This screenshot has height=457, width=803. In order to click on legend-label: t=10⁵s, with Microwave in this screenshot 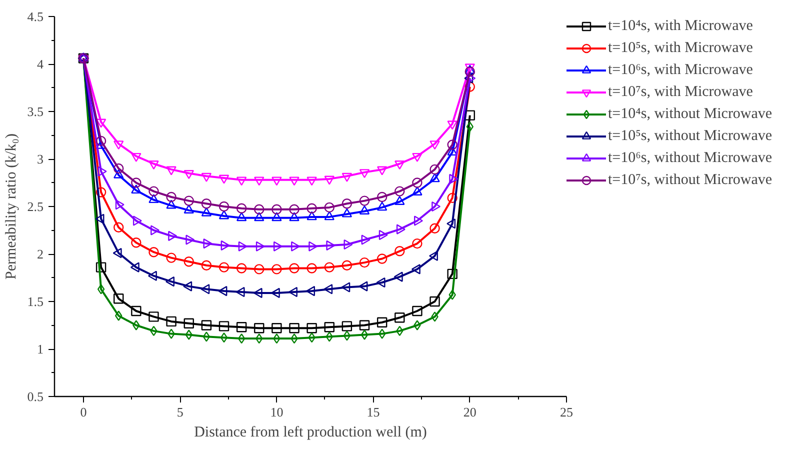, I will do `click(681, 48)`.